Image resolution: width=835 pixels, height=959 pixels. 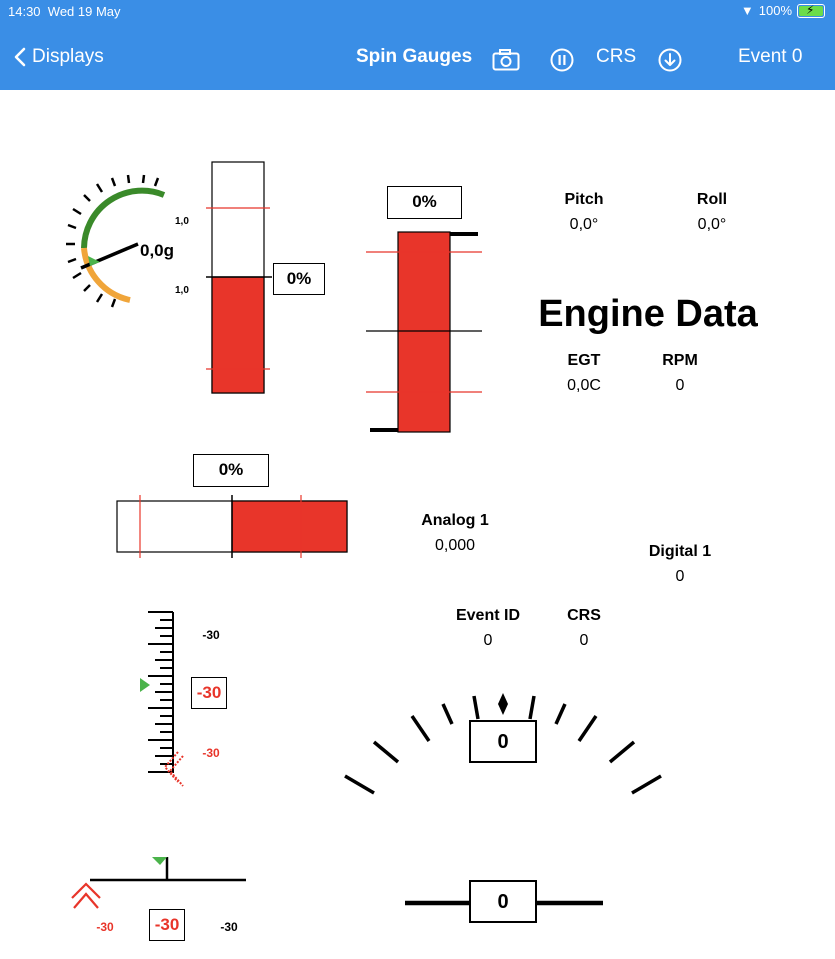 What do you see at coordinates (231, 470) in the screenshot?
I see `hbar-percent: 0%` at bounding box center [231, 470].